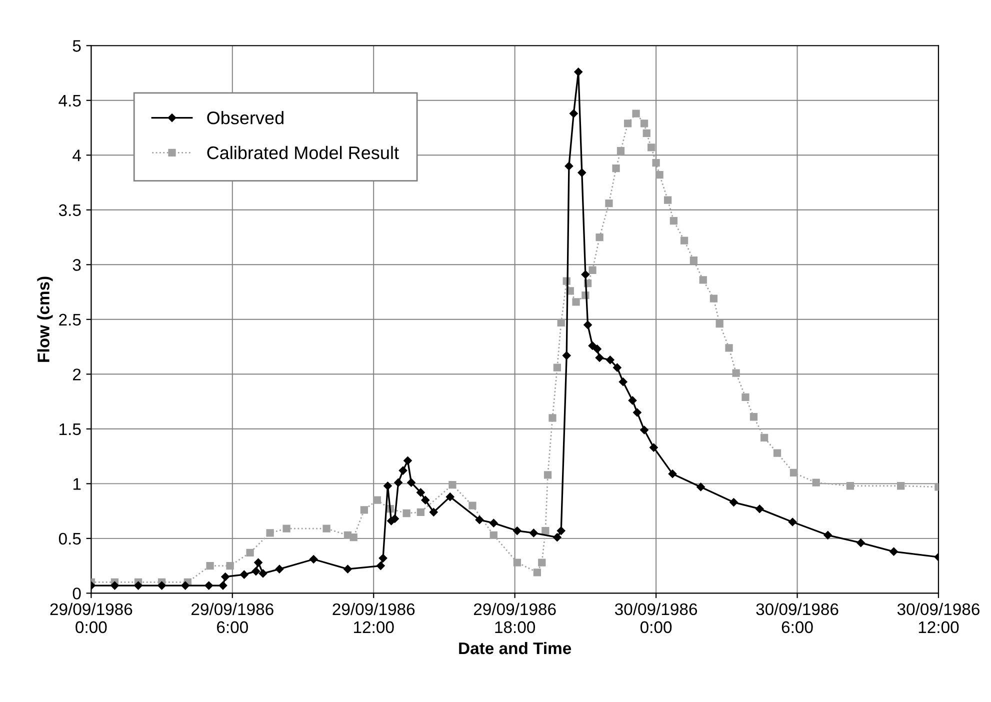  I want to click on y-tick-label: 0, so click(76, 594).